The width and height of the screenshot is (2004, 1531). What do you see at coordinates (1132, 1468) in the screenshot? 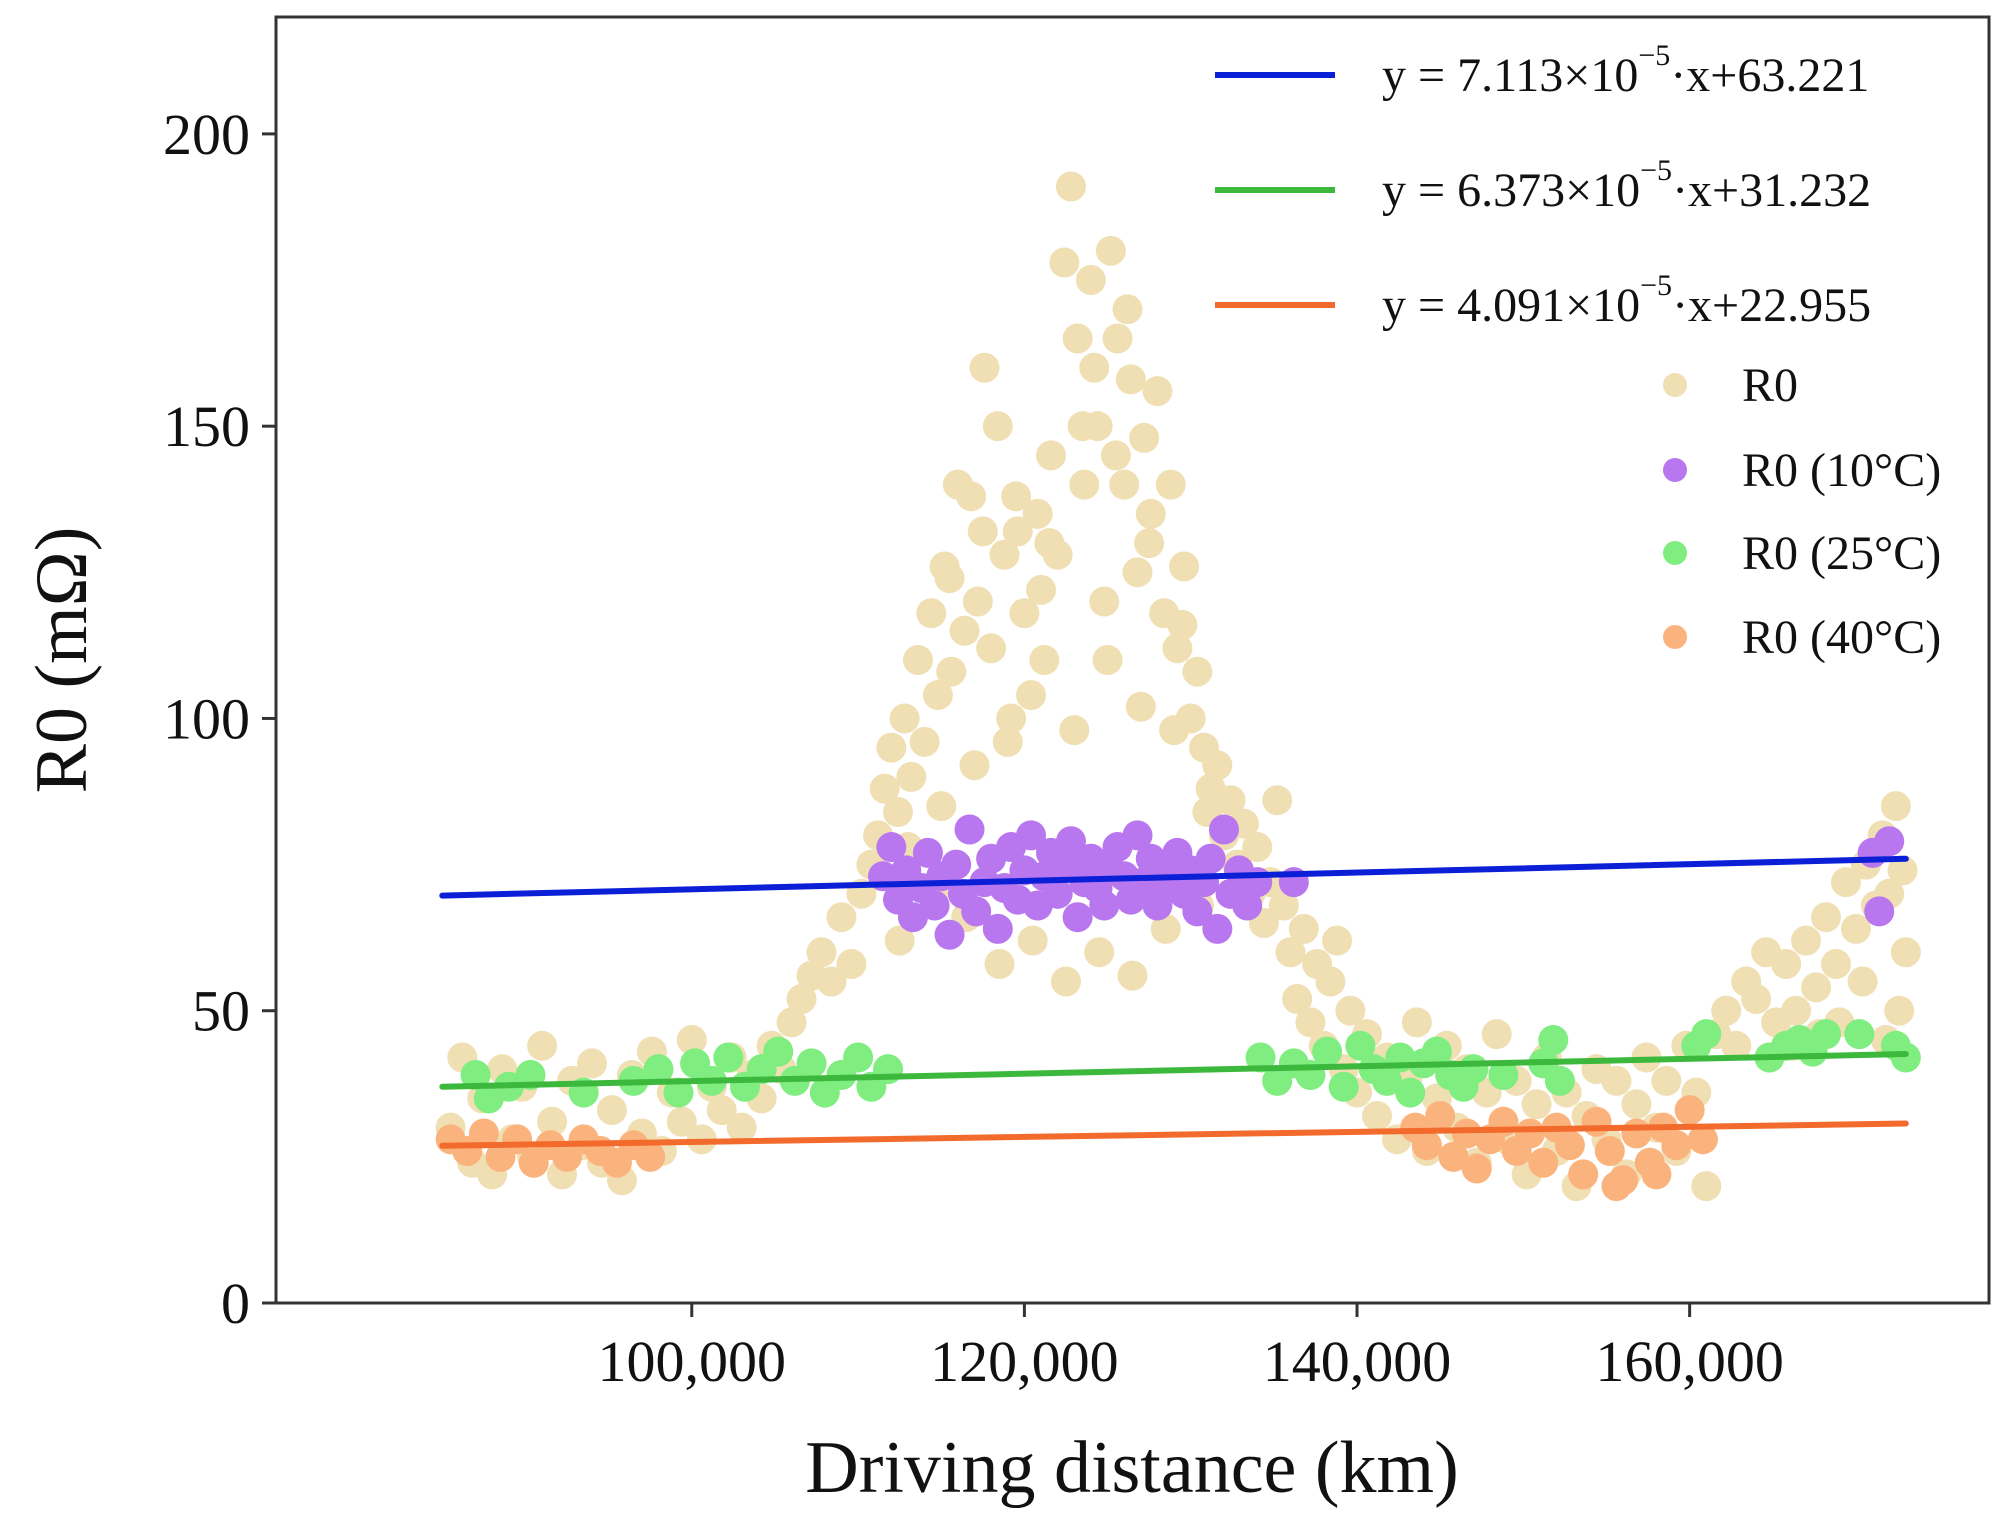
I see `x-axis-title: Driving distance (km)` at bounding box center [1132, 1468].